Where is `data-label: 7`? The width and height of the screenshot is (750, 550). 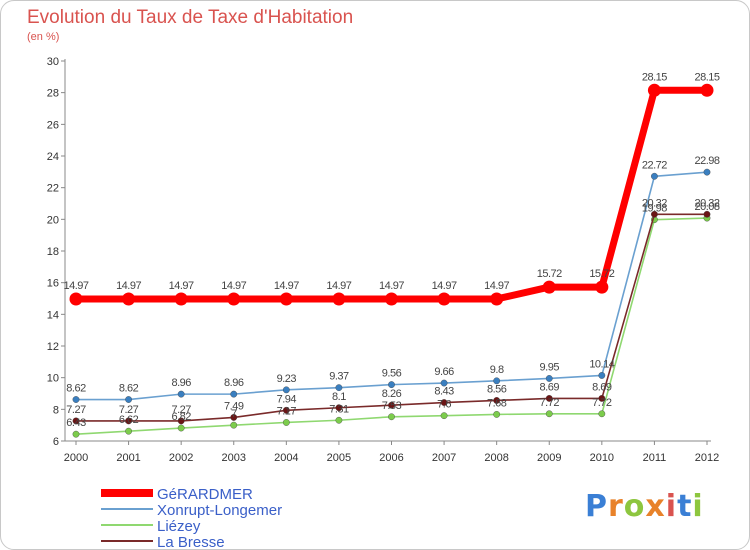 data-label: 7 is located at coordinates (234, 414).